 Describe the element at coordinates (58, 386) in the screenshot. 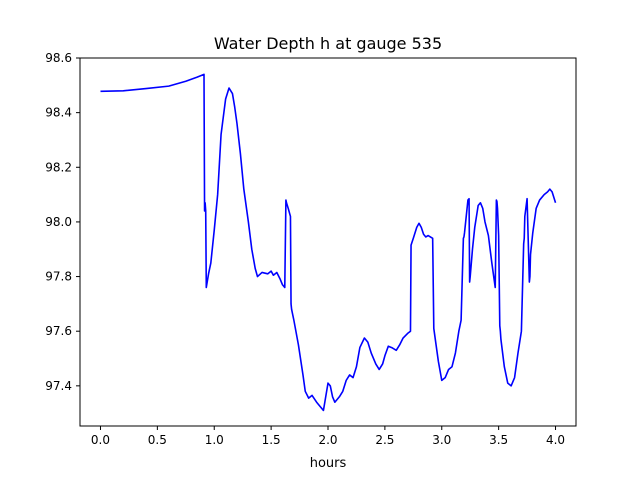

I see `y-tick-label: 97.4` at that location.